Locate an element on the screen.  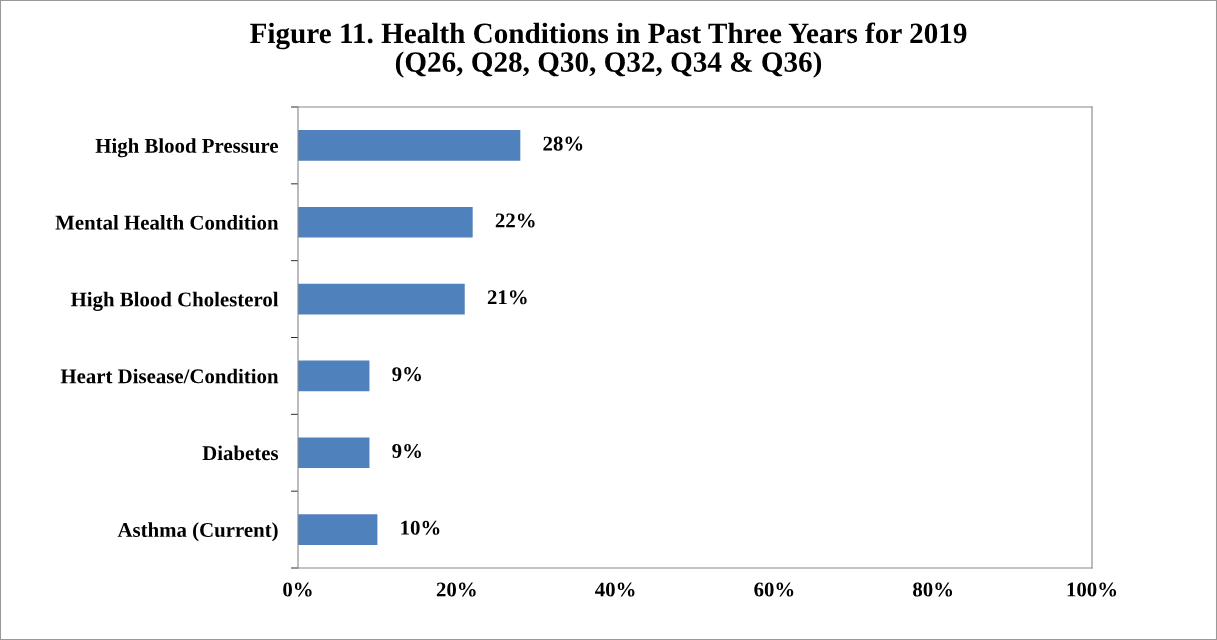
x-tick-label: 100% is located at coordinates (1092, 589).